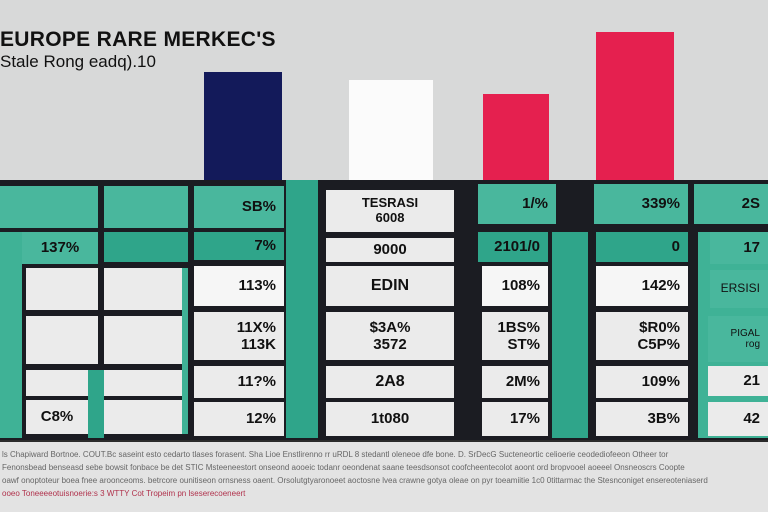 The image size is (768, 512). Describe the element at coordinates (243, 126) in the screenshot. I see `bar-navy` at that location.